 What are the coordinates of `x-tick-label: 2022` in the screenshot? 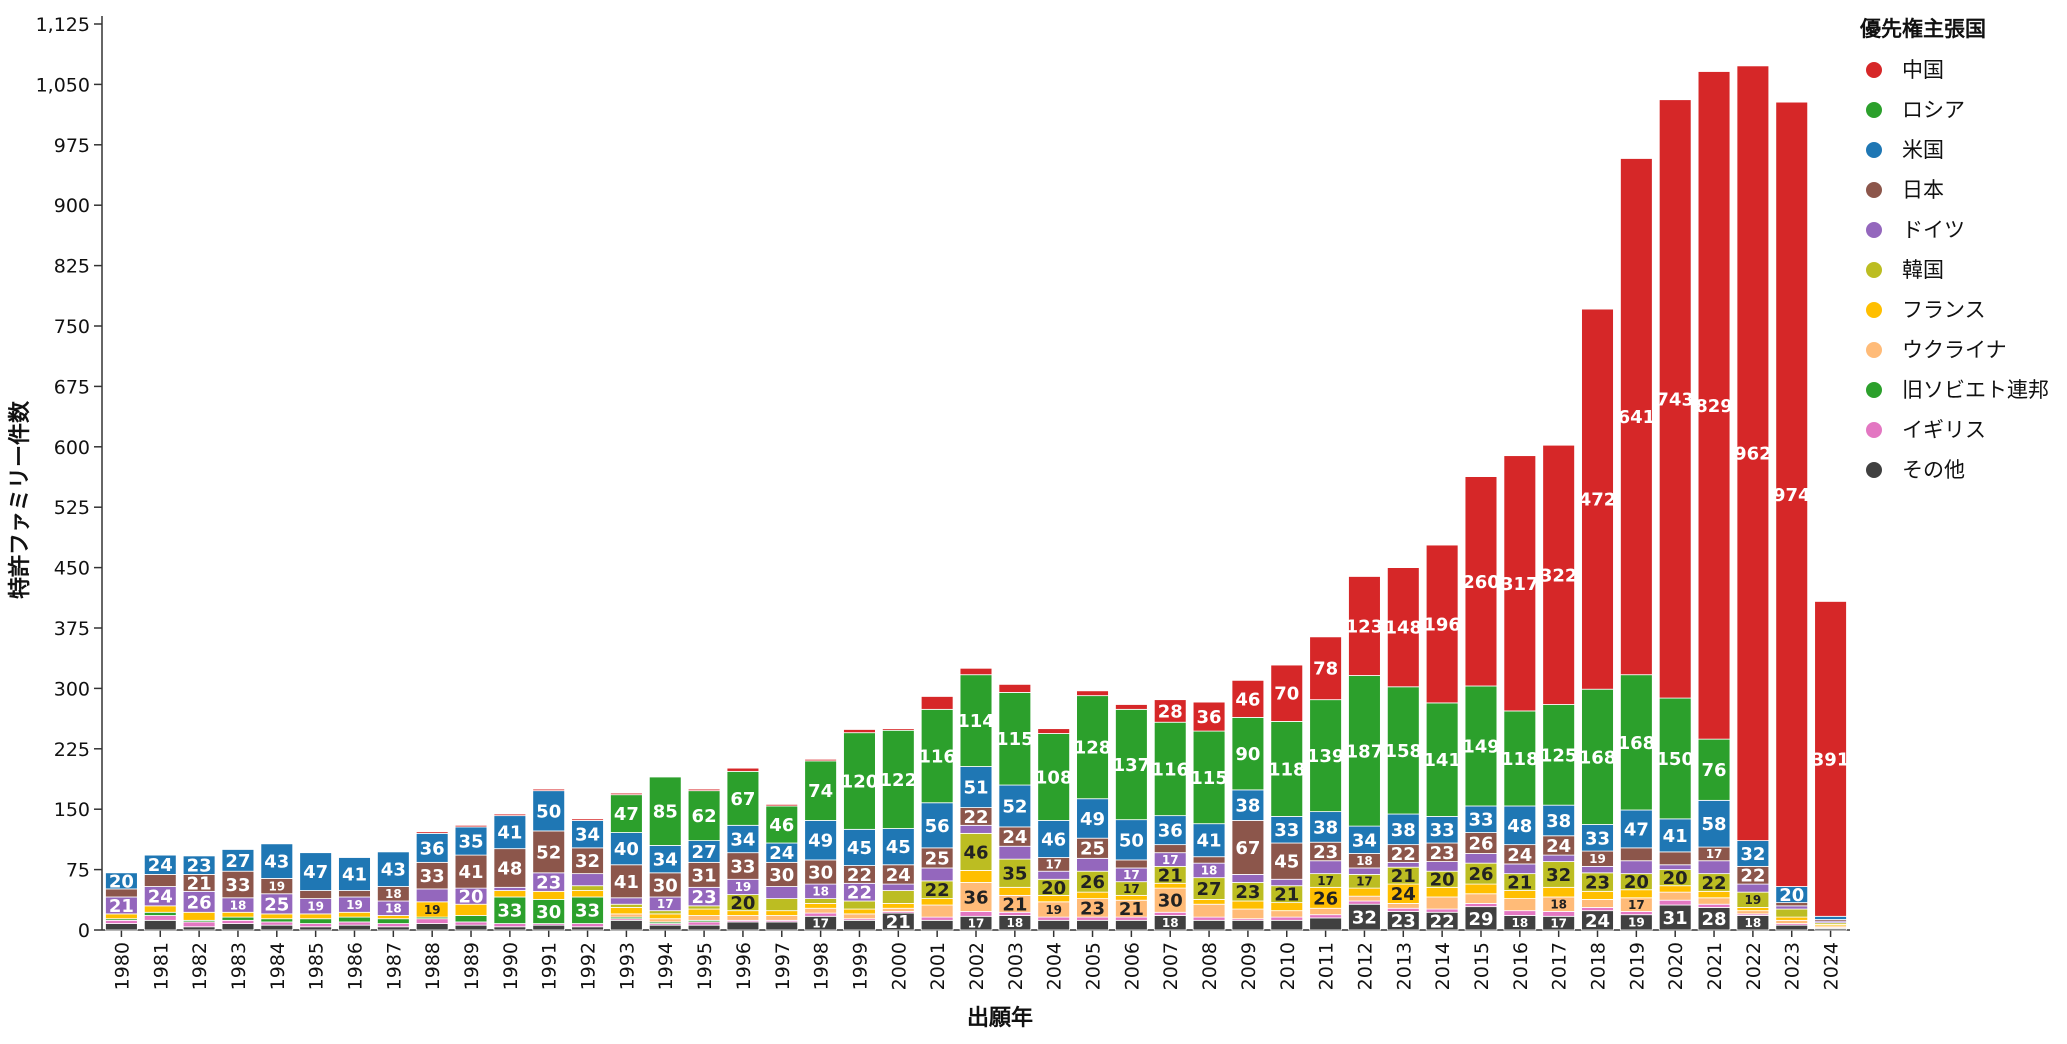 It's located at (1754, 966).